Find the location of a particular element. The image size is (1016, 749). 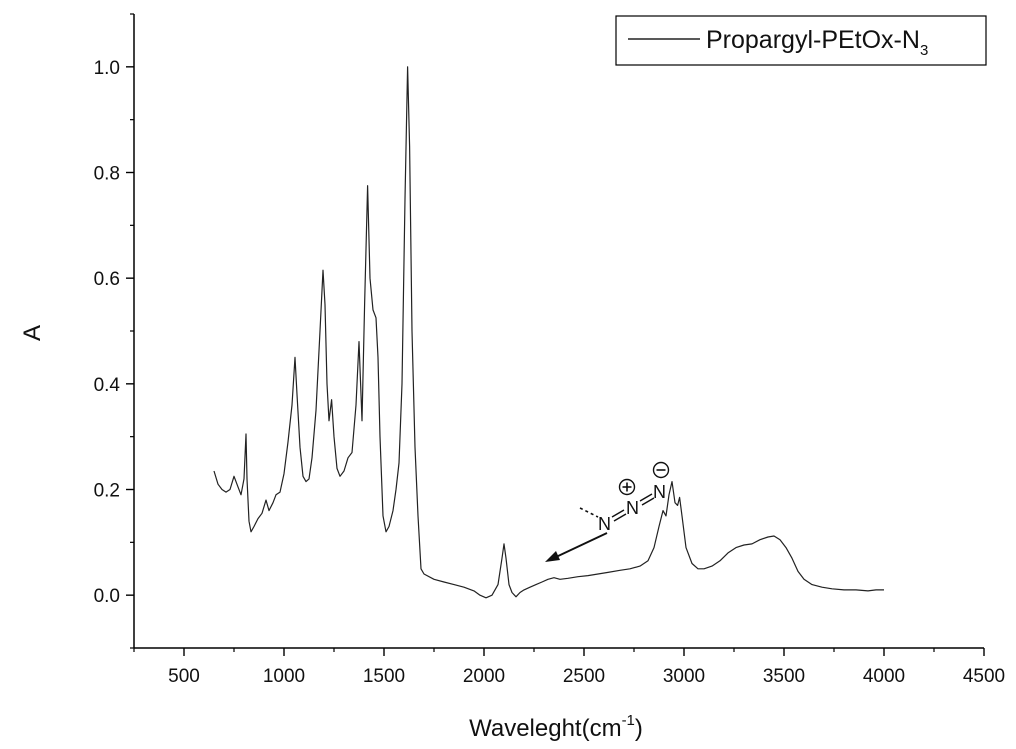

y-tick-label: 0.2 is located at coordinates (107, 491).